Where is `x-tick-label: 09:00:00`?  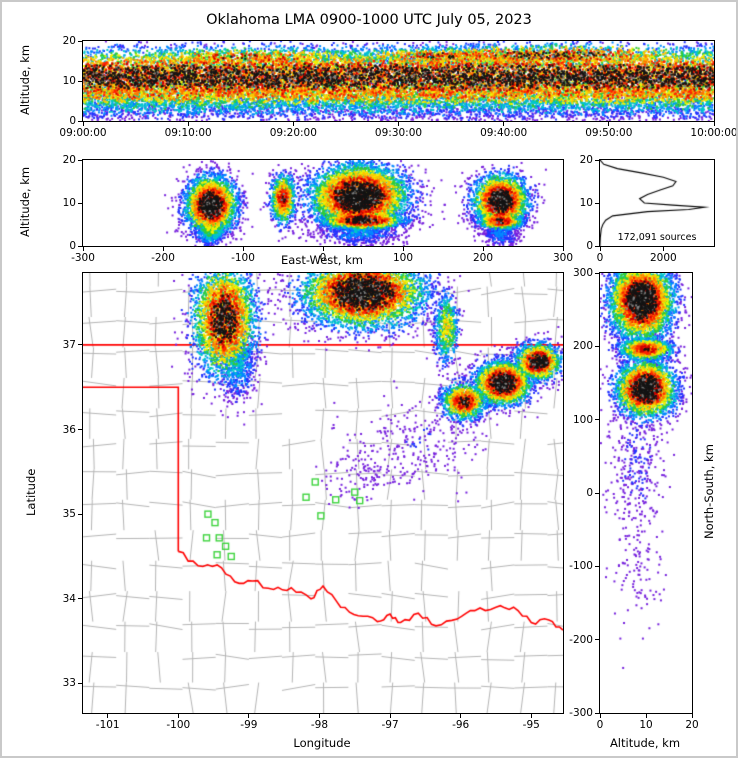 x-tick-label: 09:00:00 is located at coordinates (83, 133).